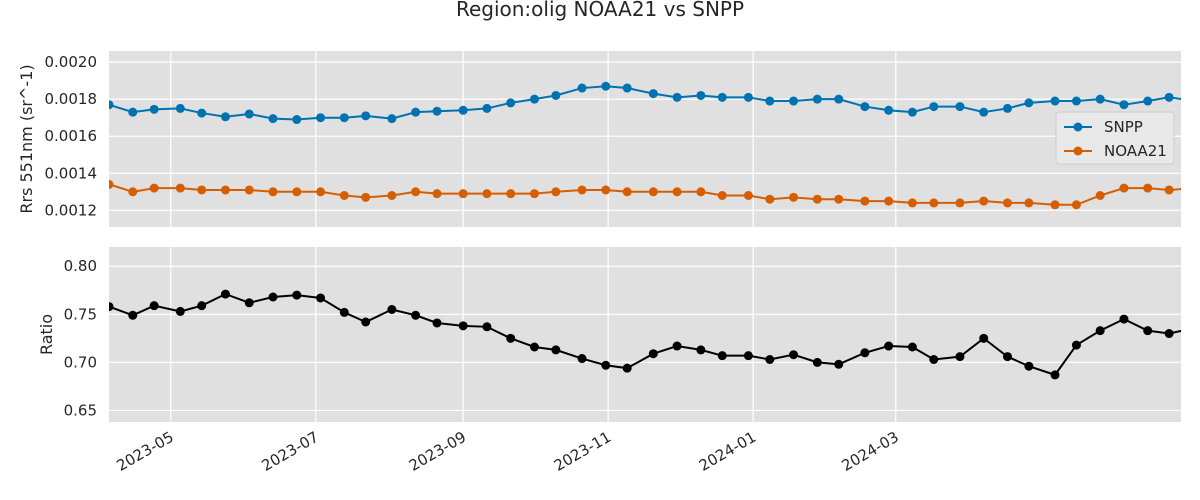  Describe the element at coordinates (80, 410) in the screenshot. I see `y-tick-label: 0.65` at that location.